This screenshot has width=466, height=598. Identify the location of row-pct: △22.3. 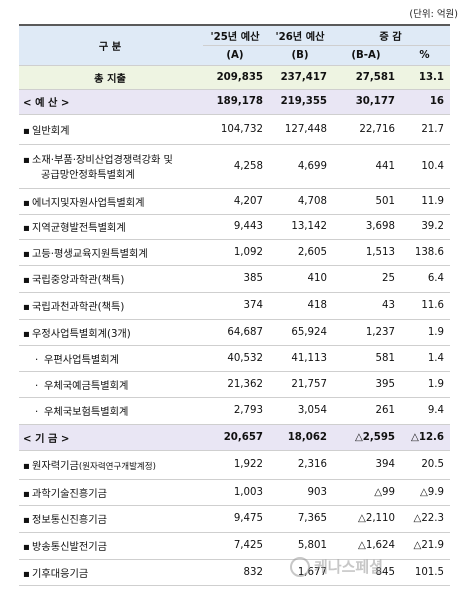
(426, 519).